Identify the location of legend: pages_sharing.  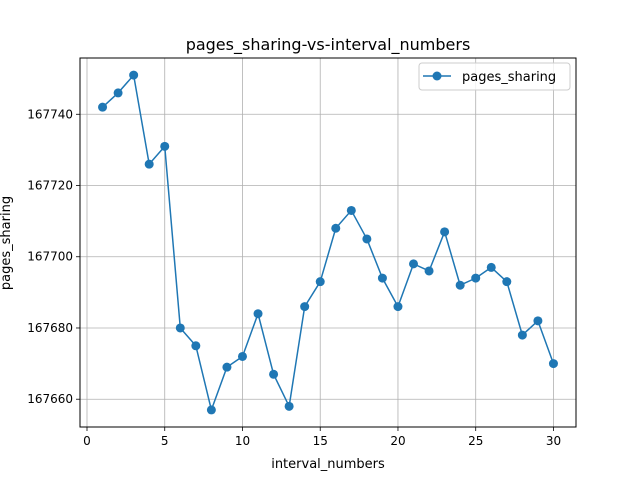
(494, 76).